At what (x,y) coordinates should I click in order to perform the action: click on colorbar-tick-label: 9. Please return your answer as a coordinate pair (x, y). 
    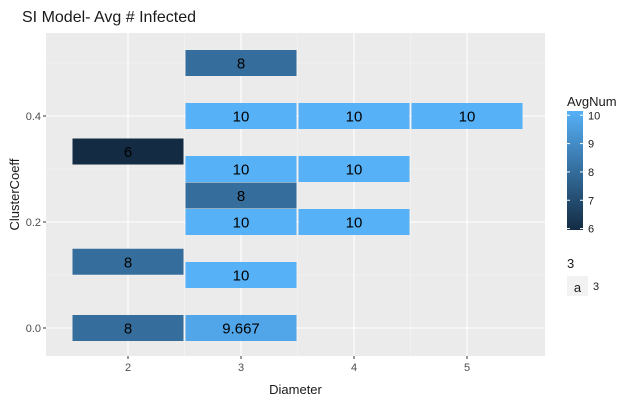
    Looking at the image, I should click on (591, 145).